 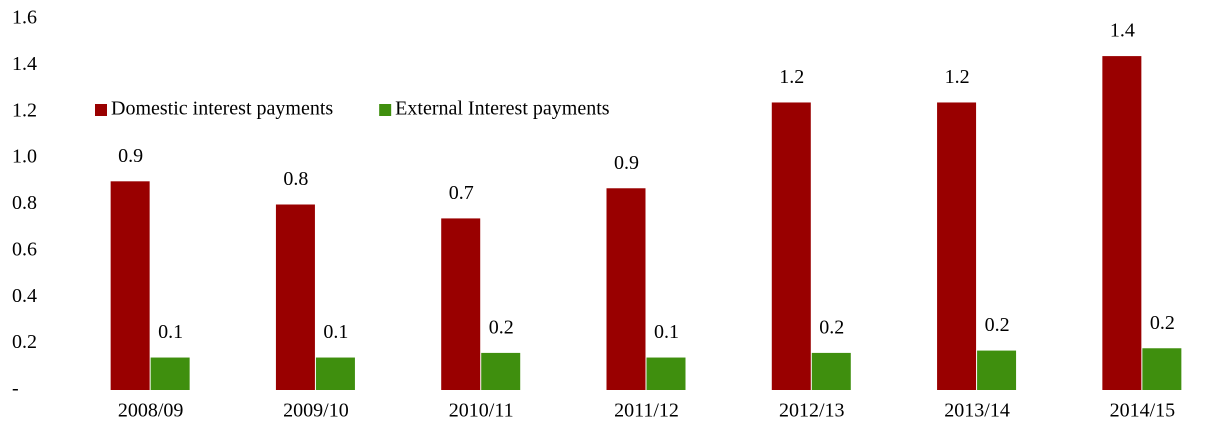 What do you see at coordinates (151, 411) in the screenshot?
I see `x-tick-label: 2008/09` at bounding box center [151, 411].